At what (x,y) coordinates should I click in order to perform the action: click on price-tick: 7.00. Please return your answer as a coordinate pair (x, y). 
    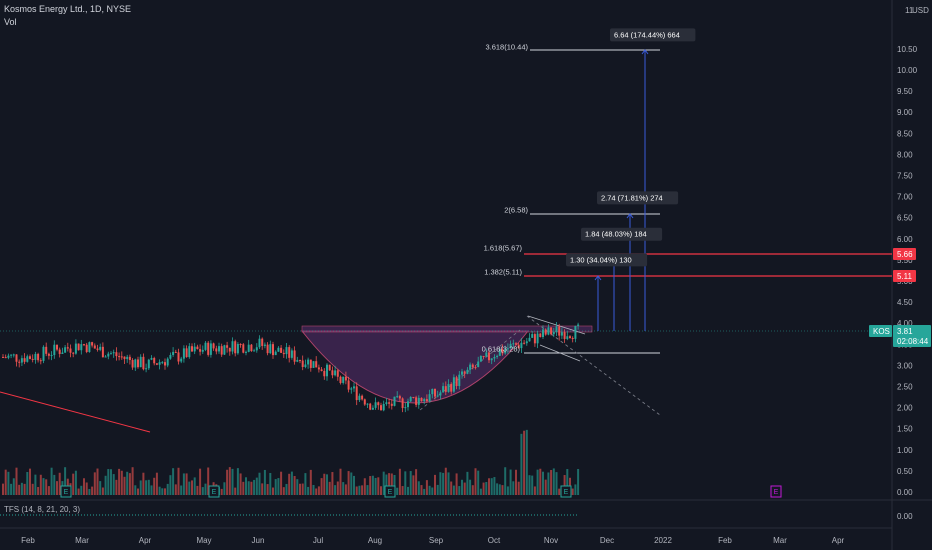
    Looking at the image, I should click on (905, 197).